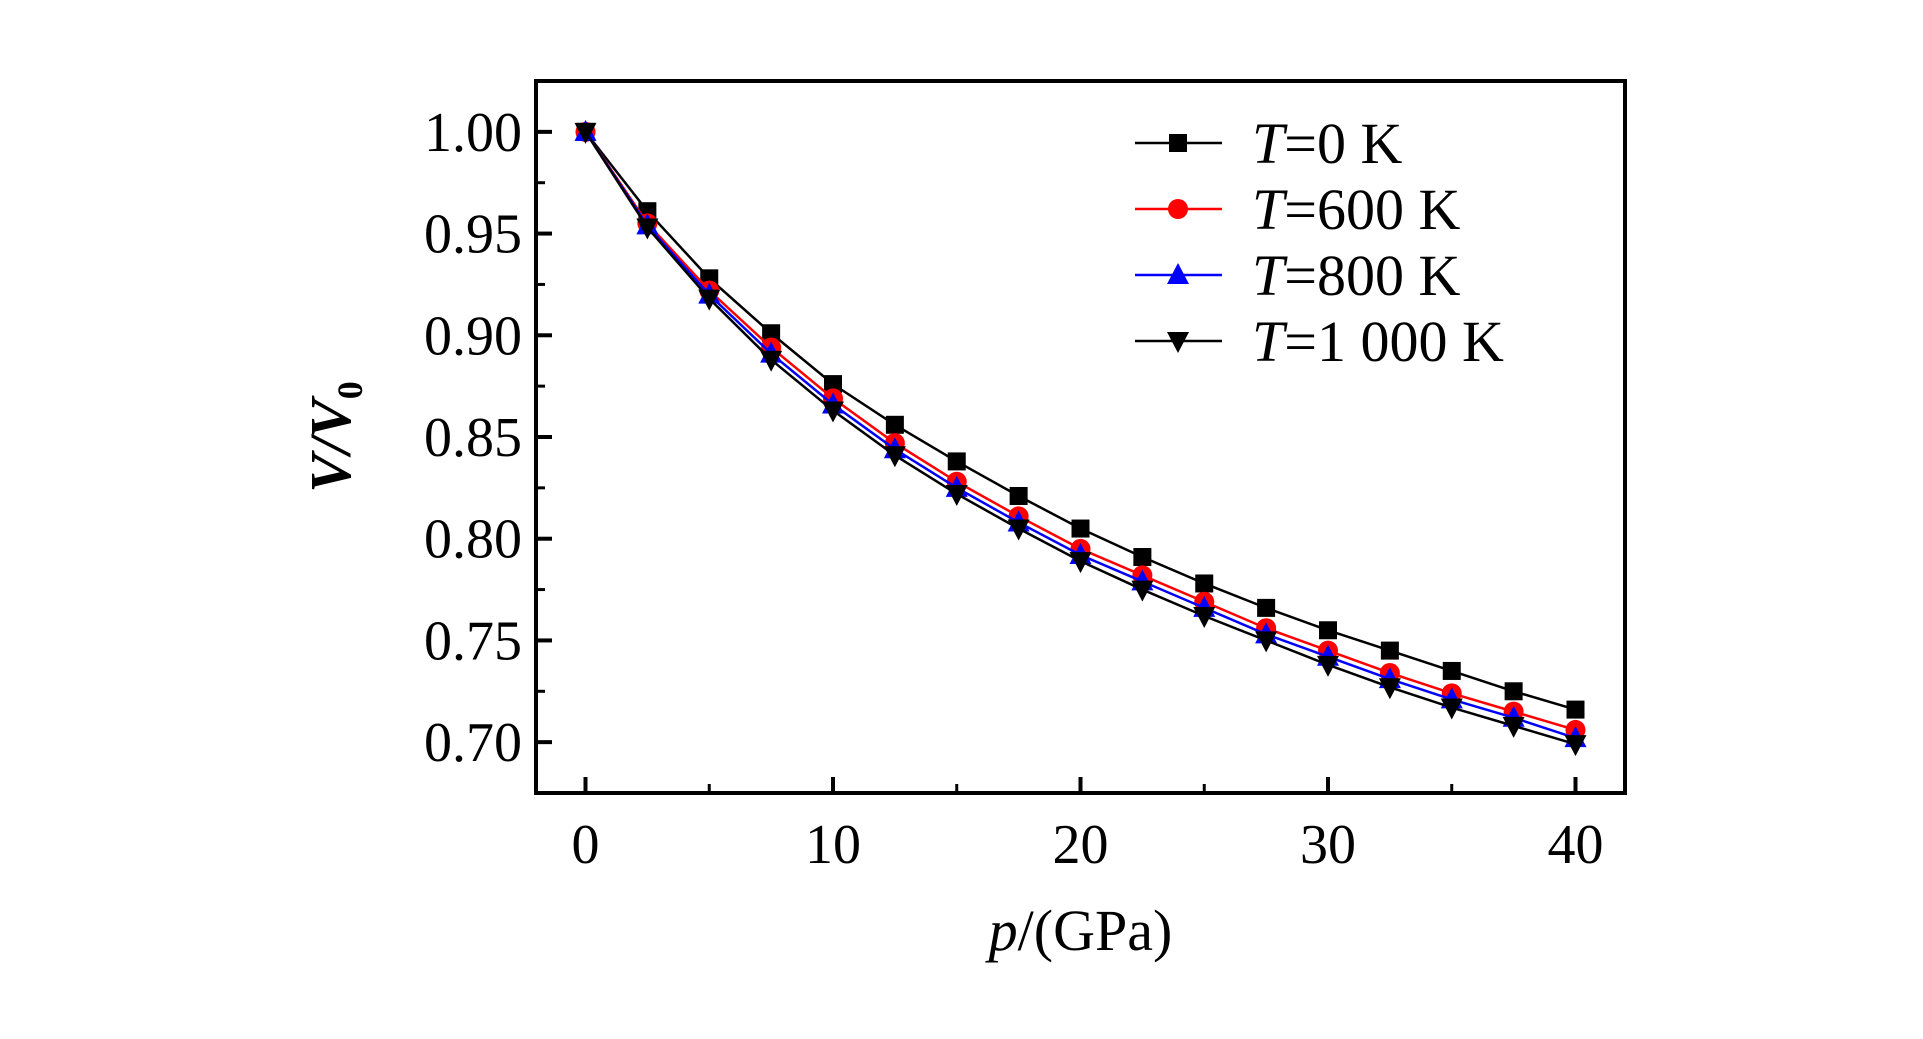 This screenshot has width=1923, height=1039. What do you see at coordinates (330, 444) in the screenshot?
I see `y-axis-label-main: V/V` at bounding box center [330, 444].